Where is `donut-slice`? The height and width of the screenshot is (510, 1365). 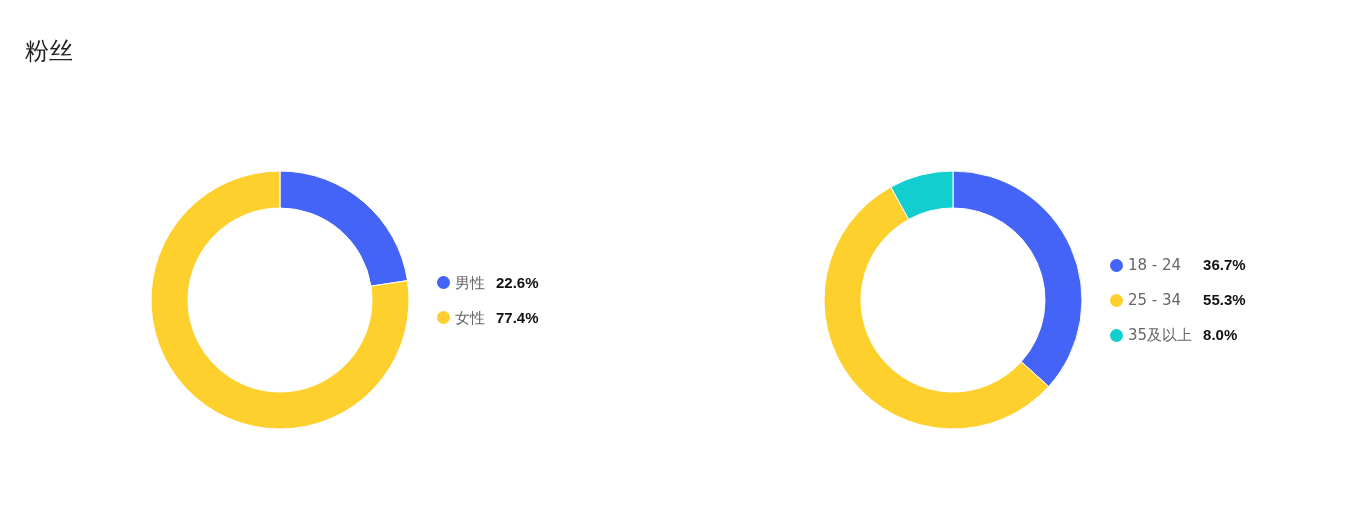
donut-slice is located at coordinates (280, 300).